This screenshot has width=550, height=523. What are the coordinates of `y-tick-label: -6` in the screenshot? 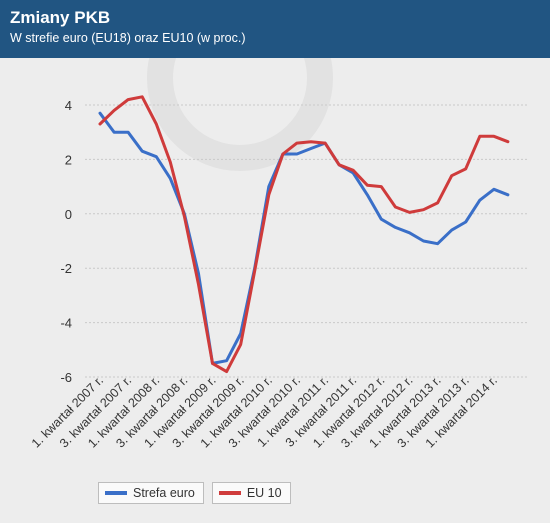 It's located at (66, 377).